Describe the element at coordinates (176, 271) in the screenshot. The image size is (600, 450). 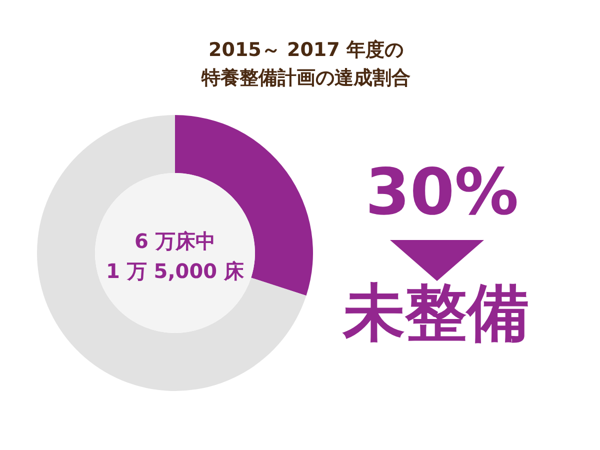
I see `text: 1 万 5,000 床` at that location.